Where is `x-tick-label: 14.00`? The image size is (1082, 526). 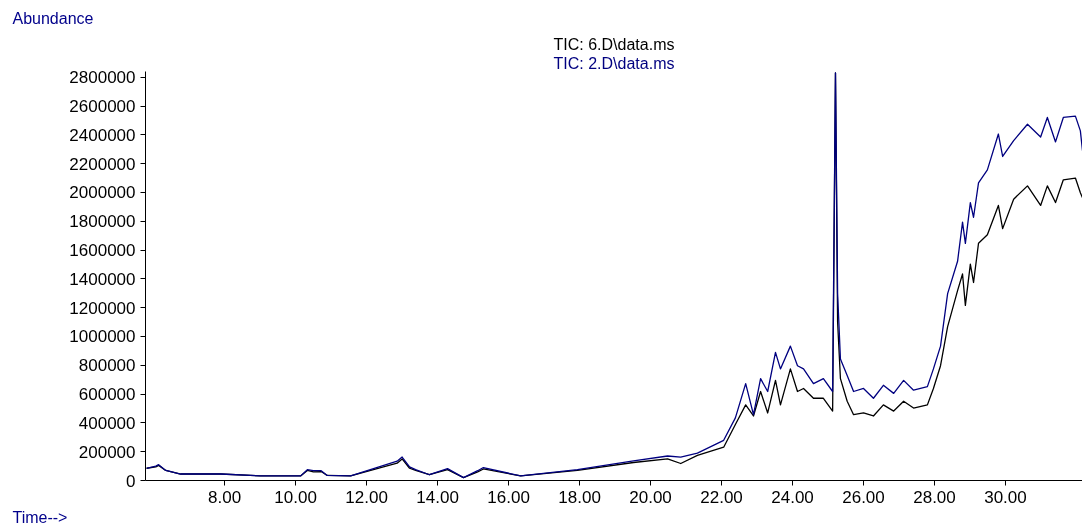 x-tick-label: 14.00 is located at coordinates (437, 497).